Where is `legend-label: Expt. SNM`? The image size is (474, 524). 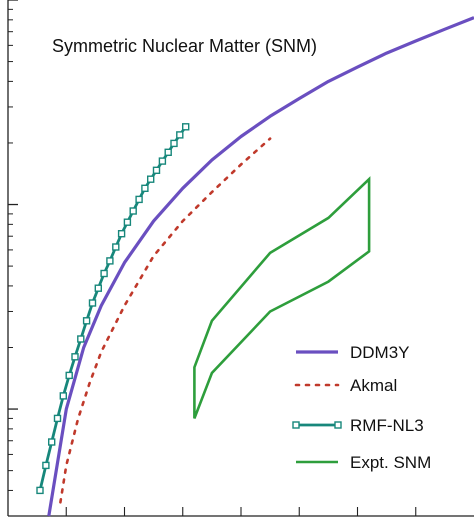
legend-label: Expt. SNM is located at coordinates (390, 462).